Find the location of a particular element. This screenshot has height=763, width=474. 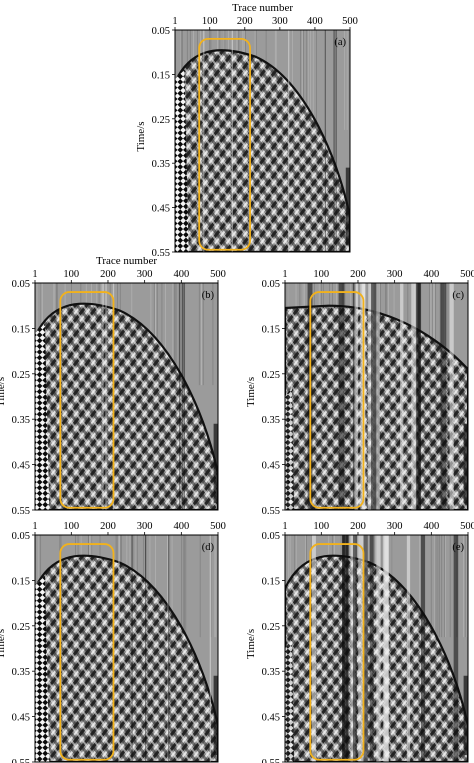

plot-frame-a is located at coordinates (262, 141).